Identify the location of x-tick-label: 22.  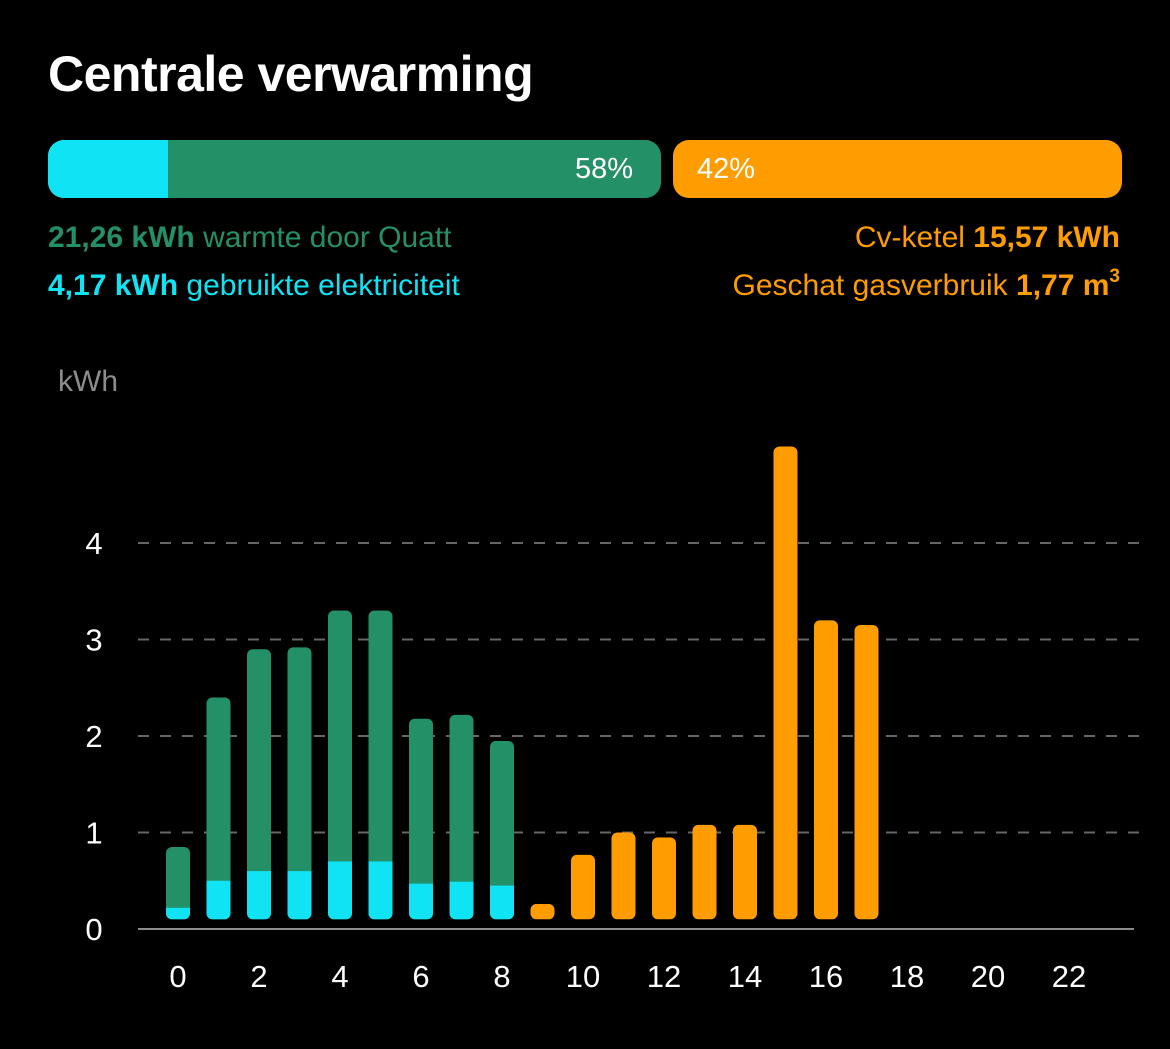
(1069, 976).